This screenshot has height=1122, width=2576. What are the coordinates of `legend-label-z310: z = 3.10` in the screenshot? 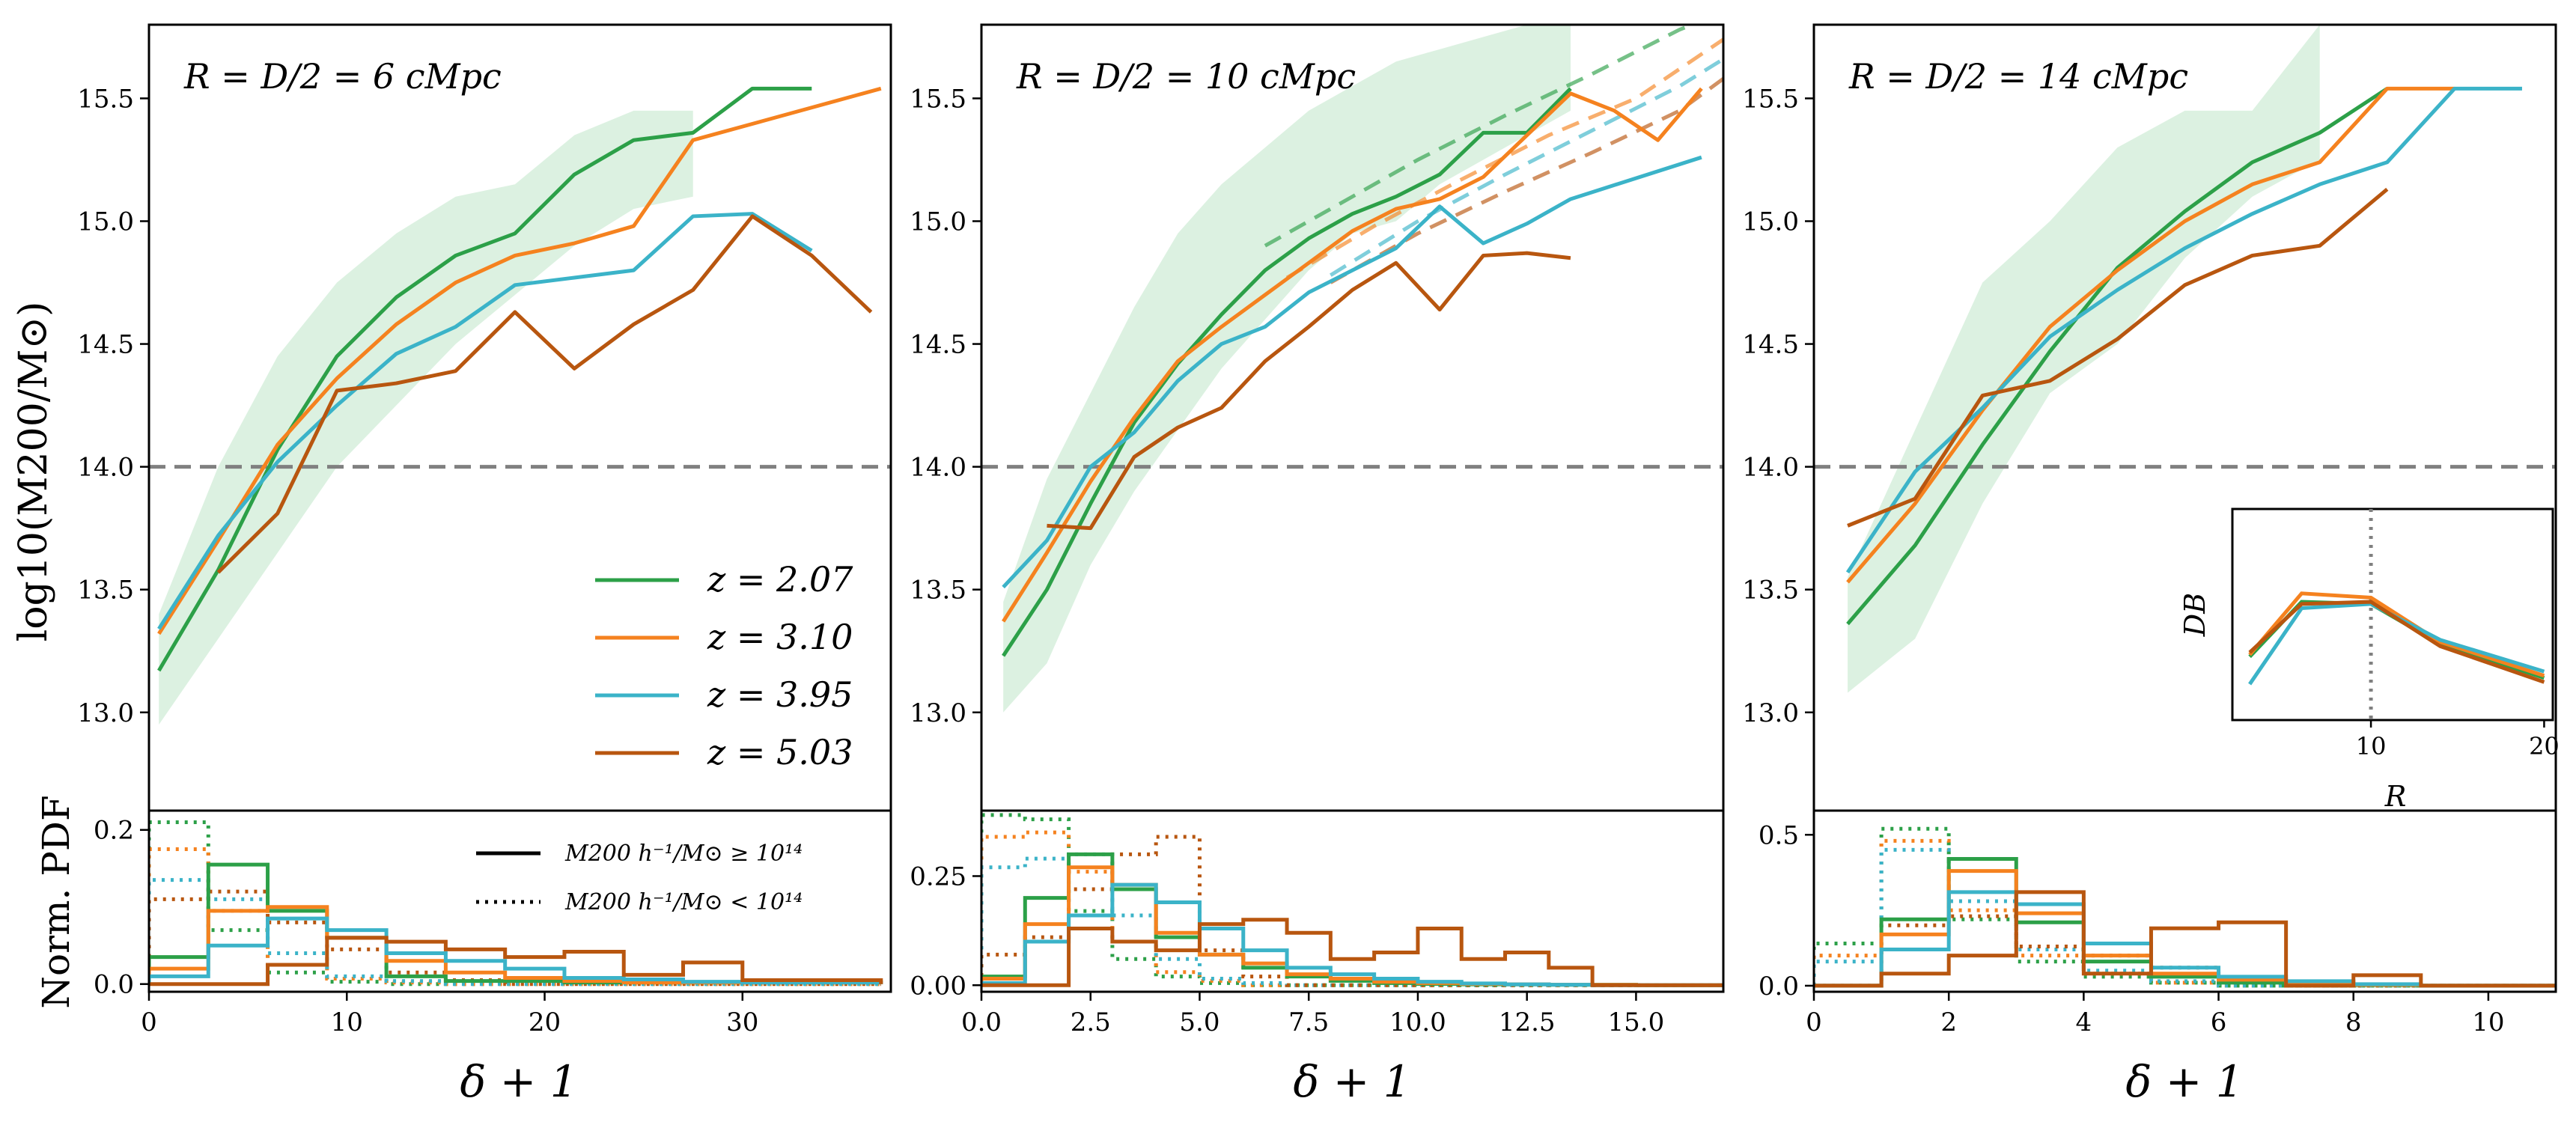 It's located at (780, 637).